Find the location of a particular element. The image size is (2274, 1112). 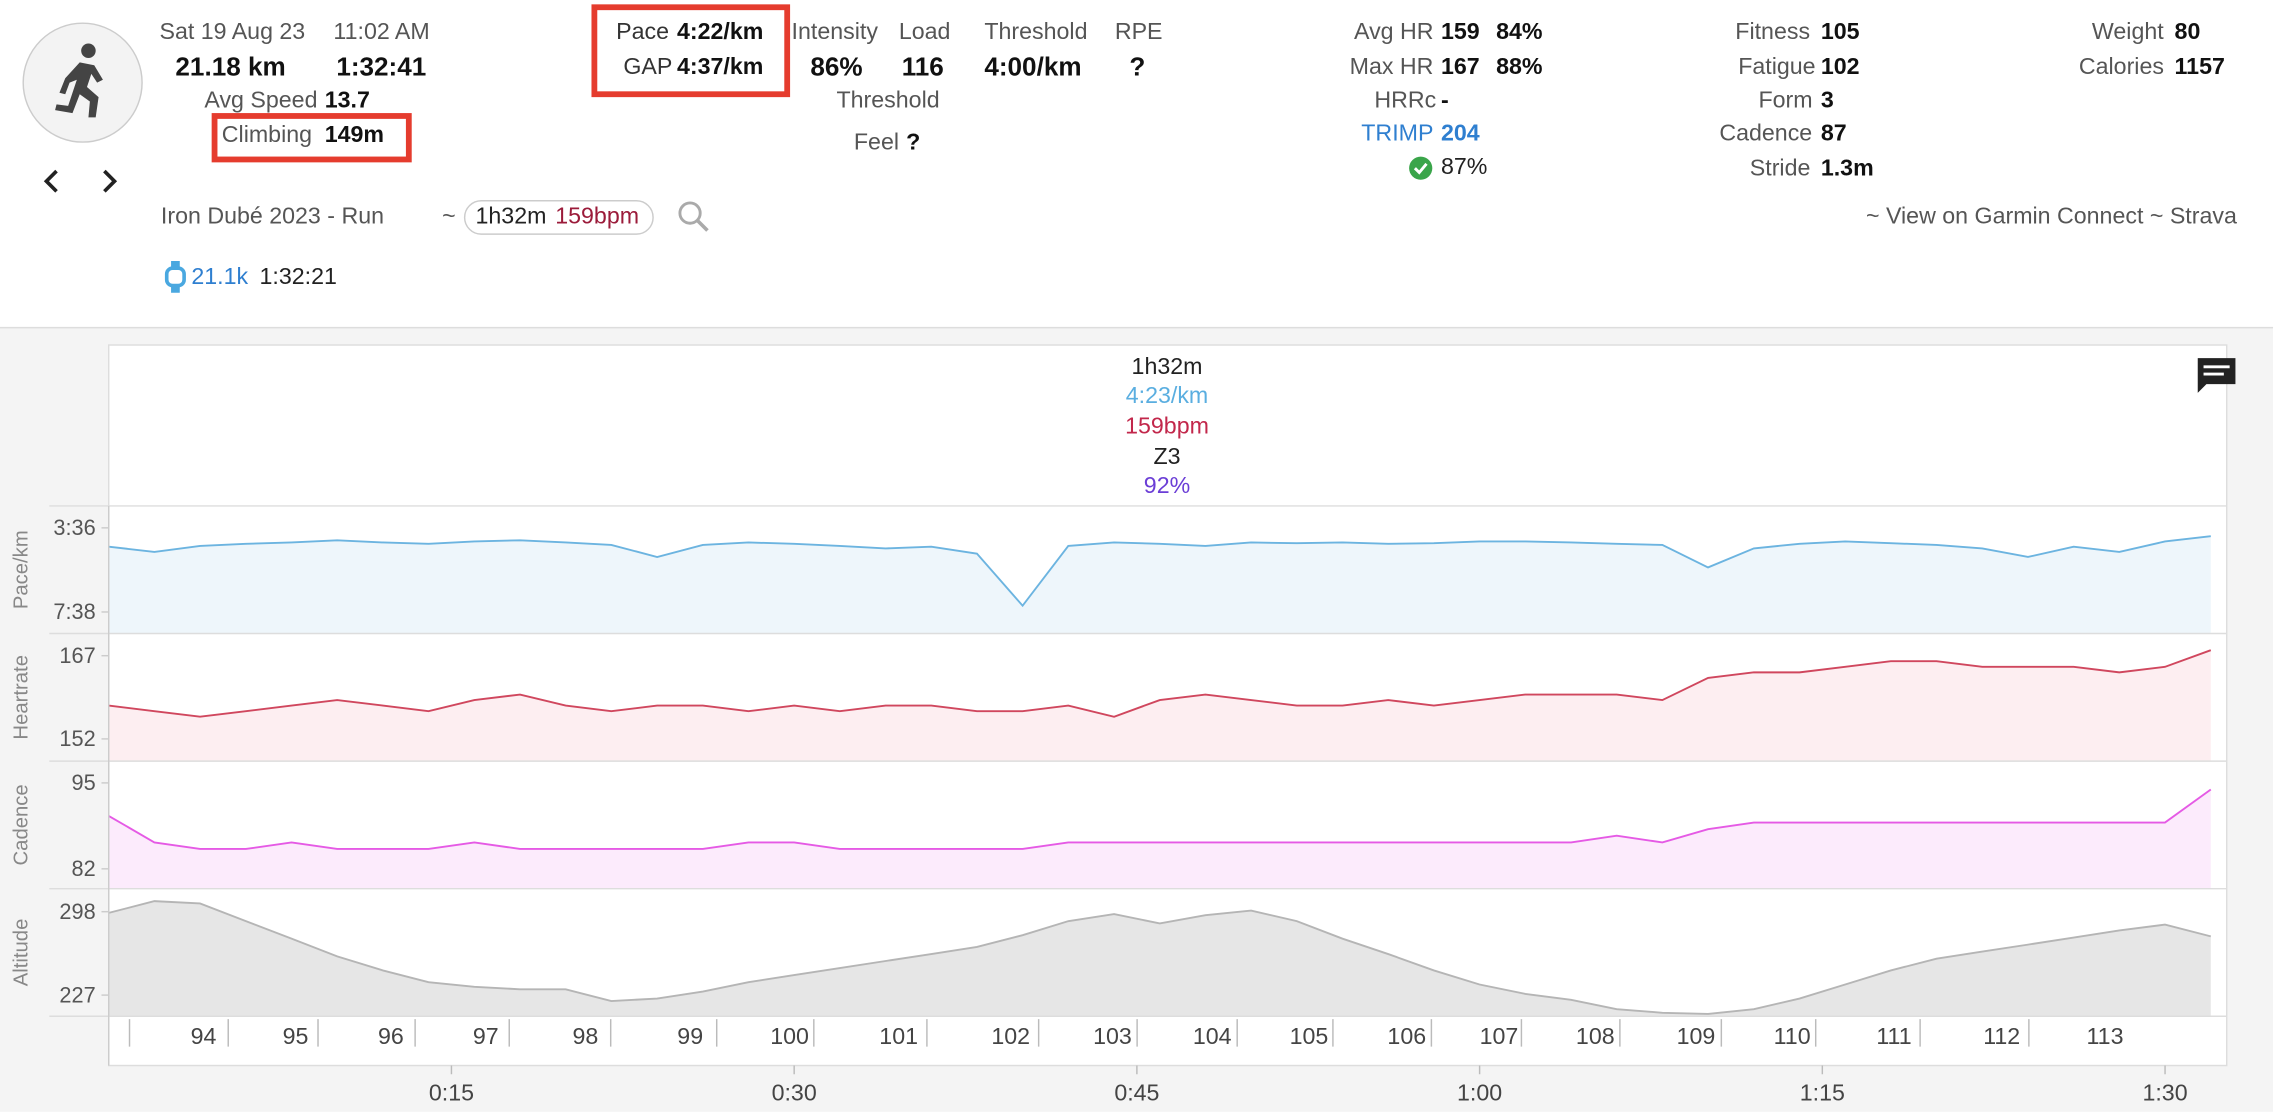

km-label: 101 is located at coordinates (898, 1036).